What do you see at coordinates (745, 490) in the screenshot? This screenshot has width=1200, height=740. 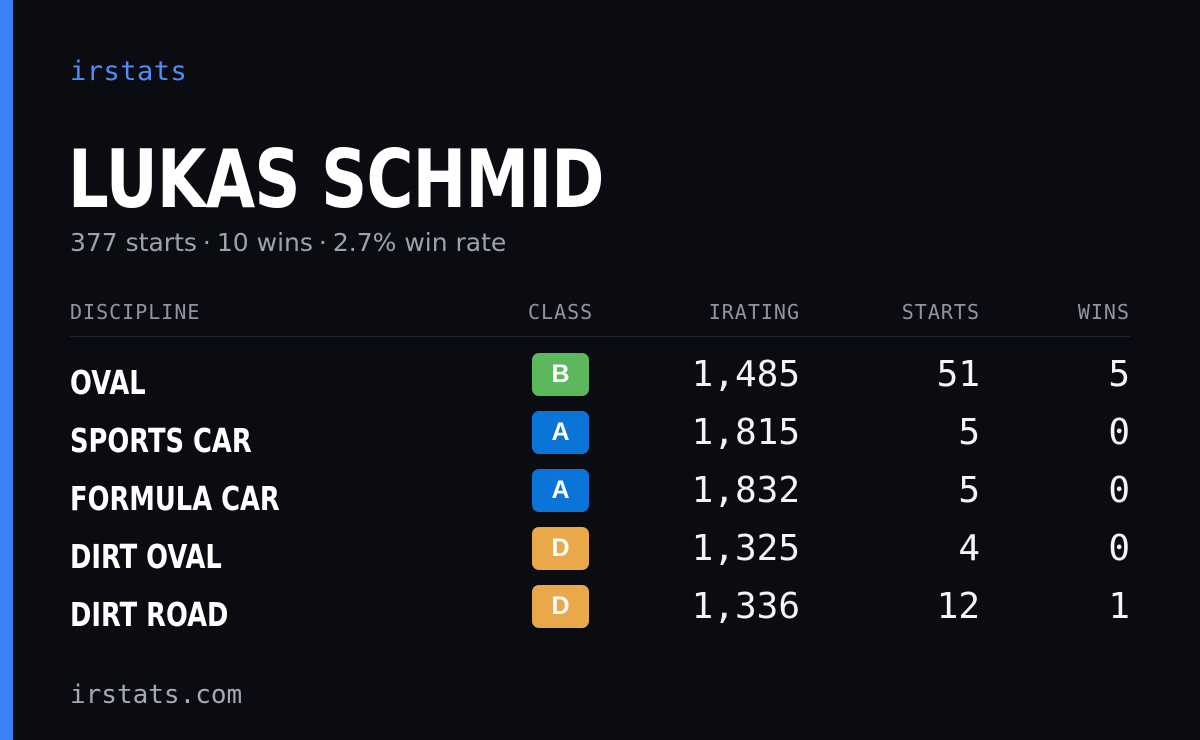 I see `irating-value: 1,832` at bounding box center [745, 490].